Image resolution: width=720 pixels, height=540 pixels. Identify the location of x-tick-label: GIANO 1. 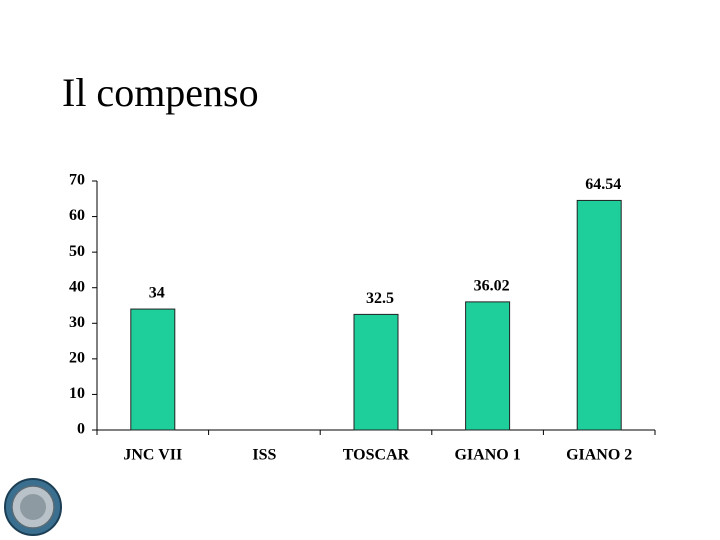
(487, 455).